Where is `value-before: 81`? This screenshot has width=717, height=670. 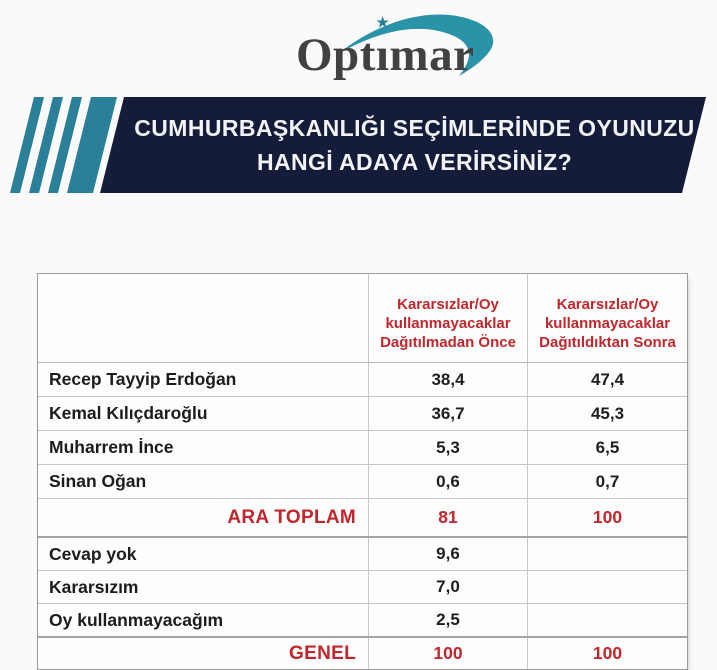 value-before: 81 is located at coordinates (447, 517).